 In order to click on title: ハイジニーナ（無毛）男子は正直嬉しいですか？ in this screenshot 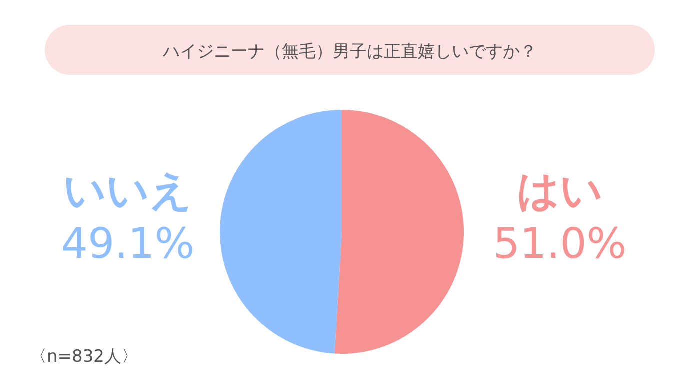, I will do `click(350, 50)`.